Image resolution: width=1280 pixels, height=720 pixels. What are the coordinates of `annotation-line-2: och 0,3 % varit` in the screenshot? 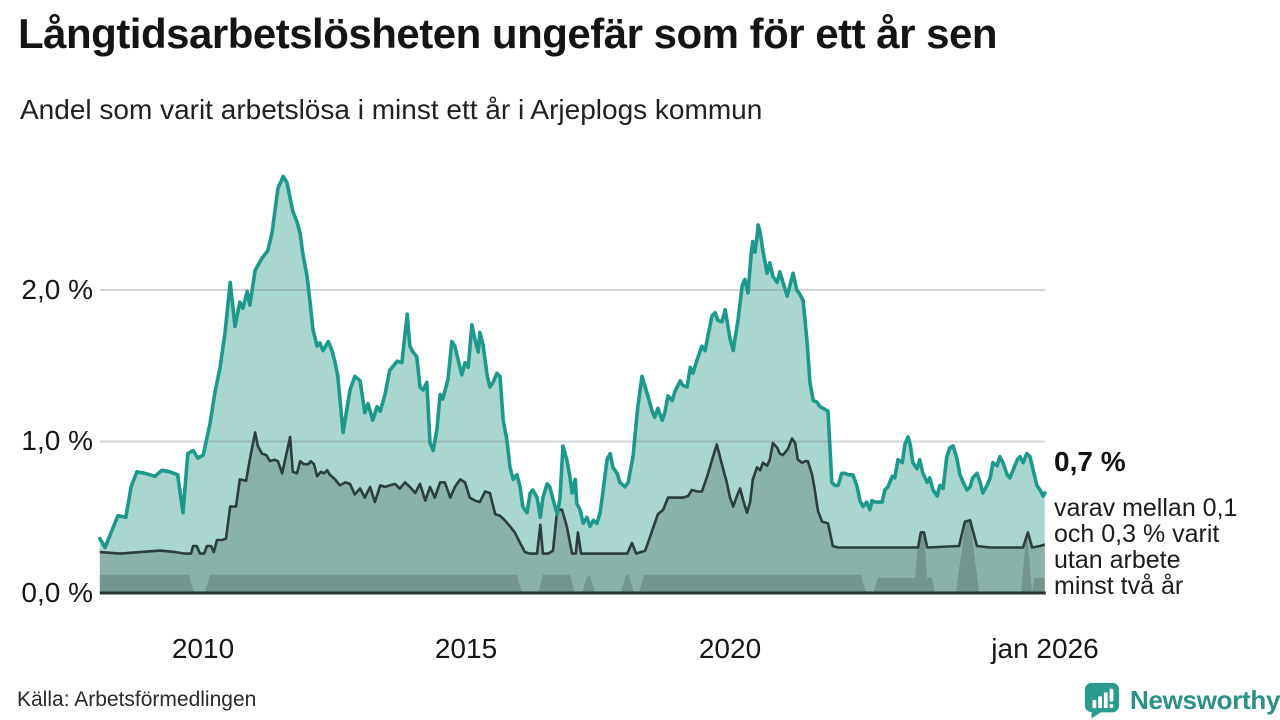 It's located at (1137, 534).